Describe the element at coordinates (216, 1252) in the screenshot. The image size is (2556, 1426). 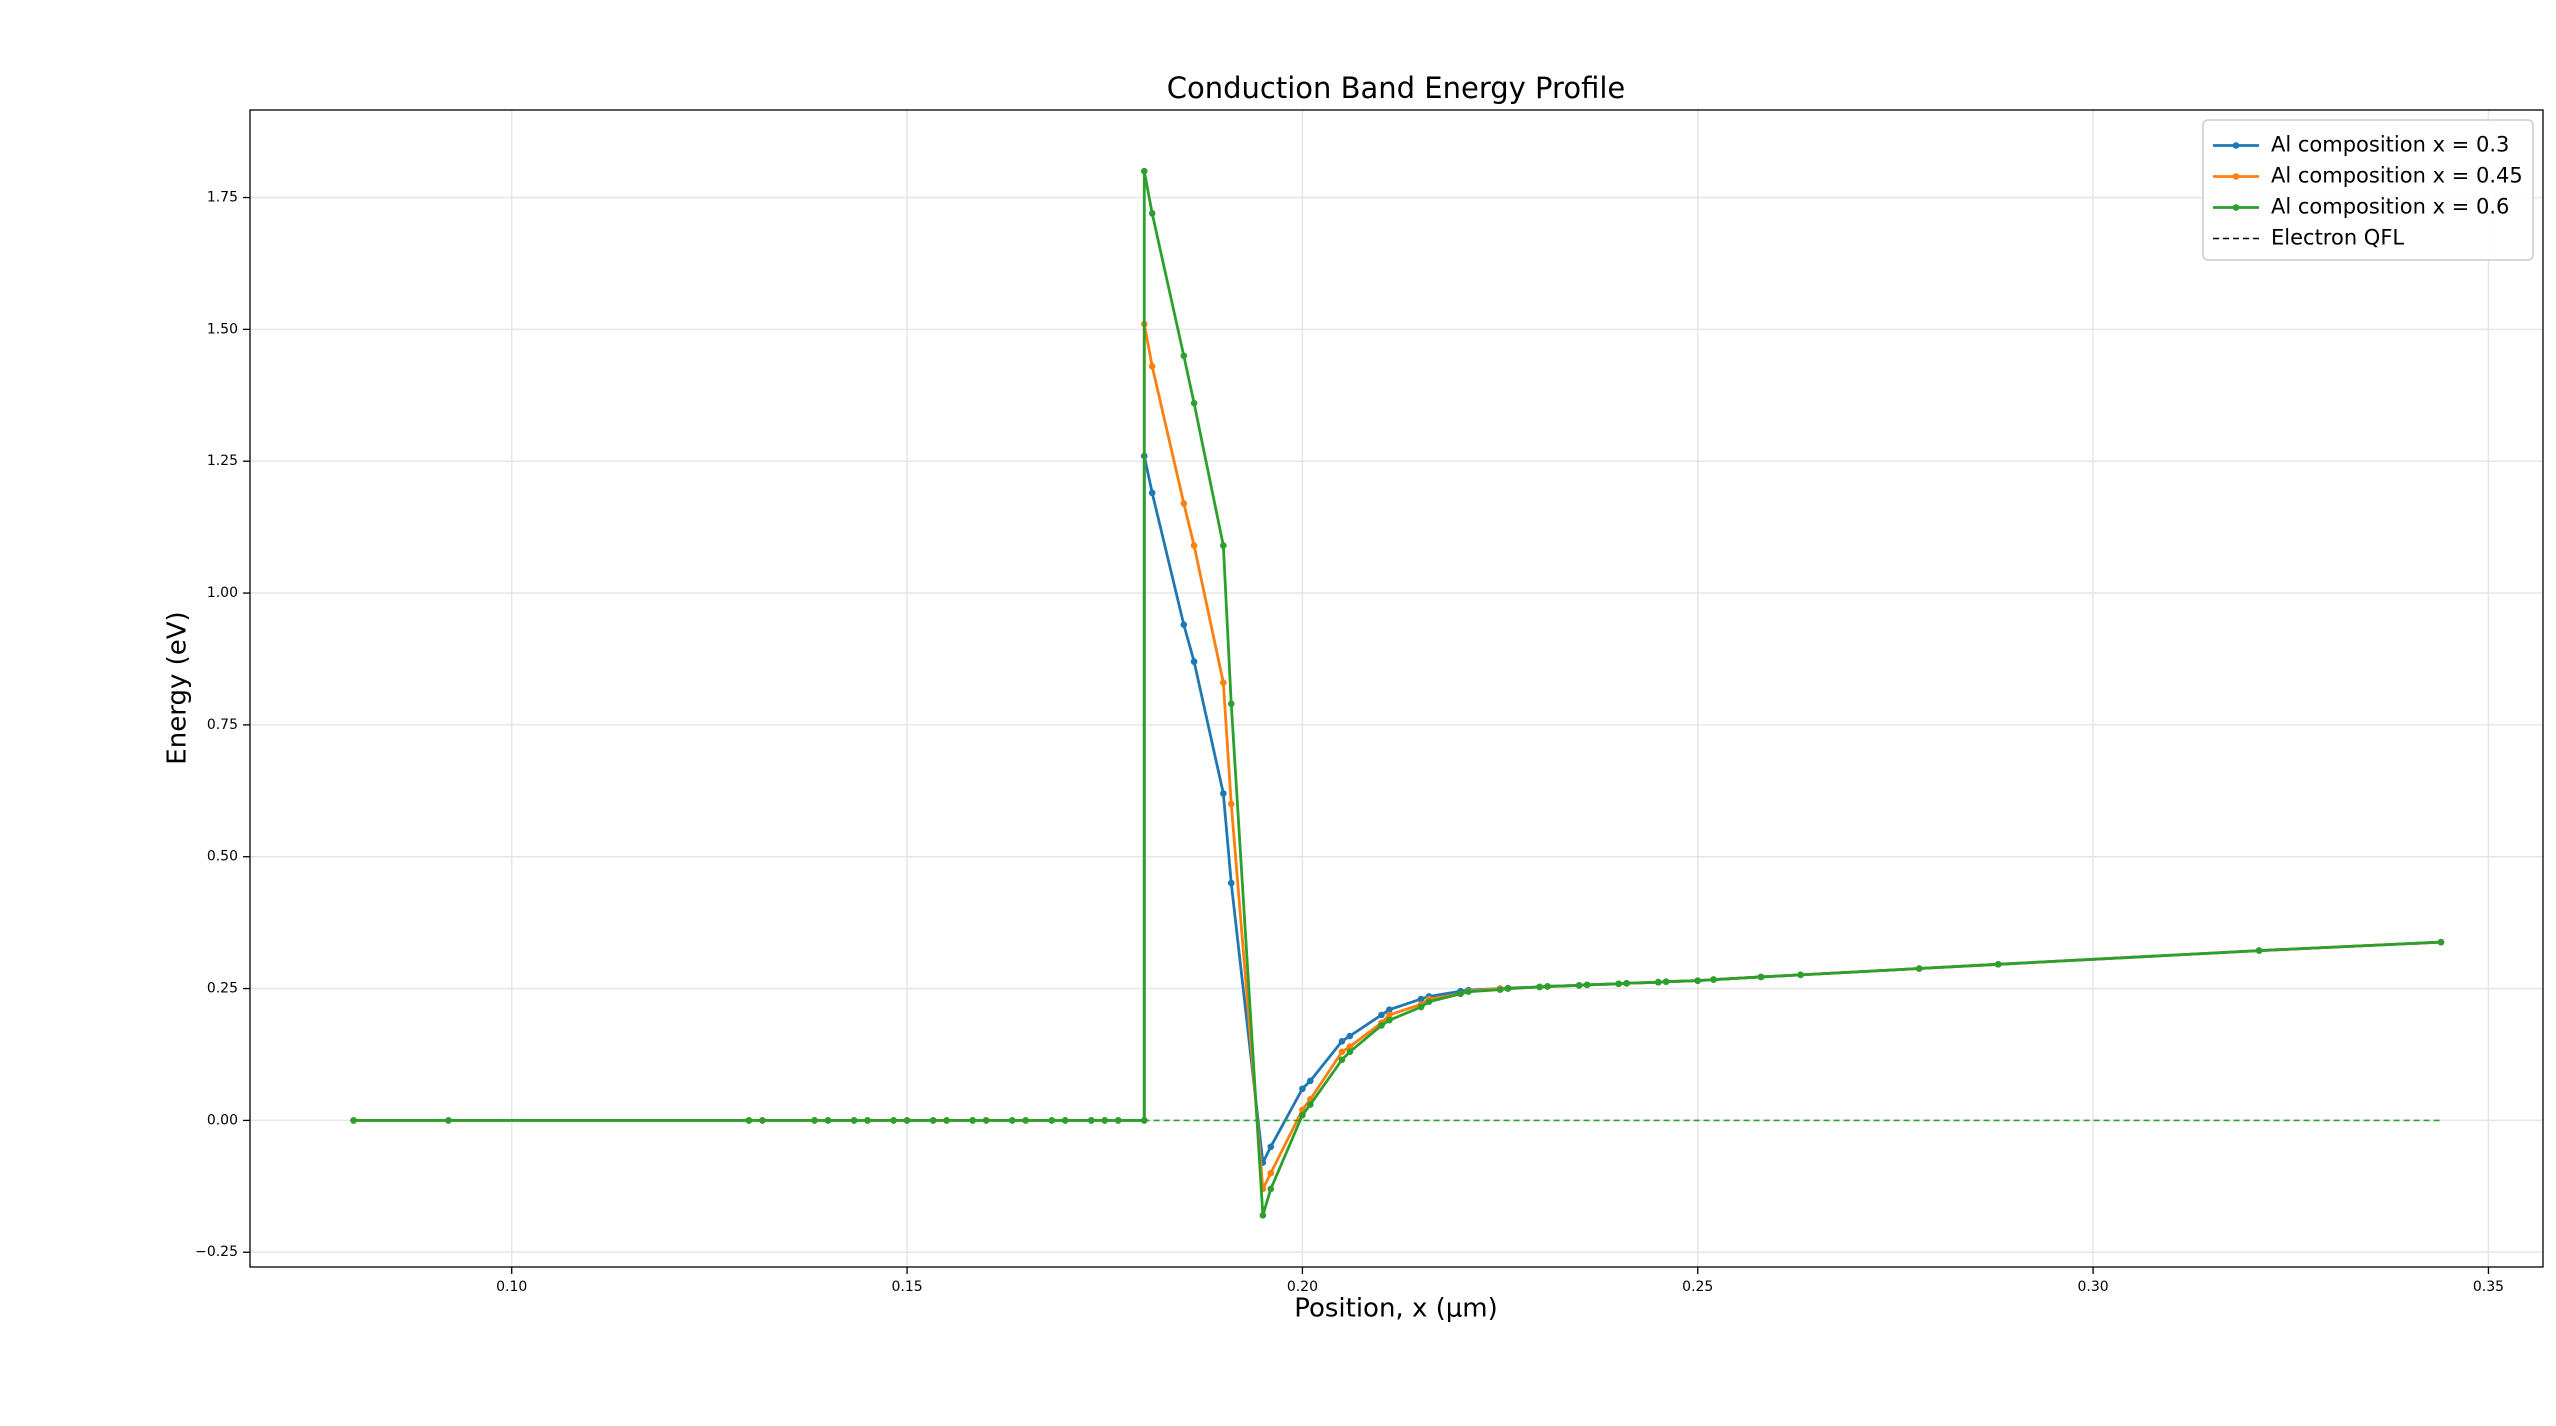
I see `y-tick-label: −0.25` at that location.